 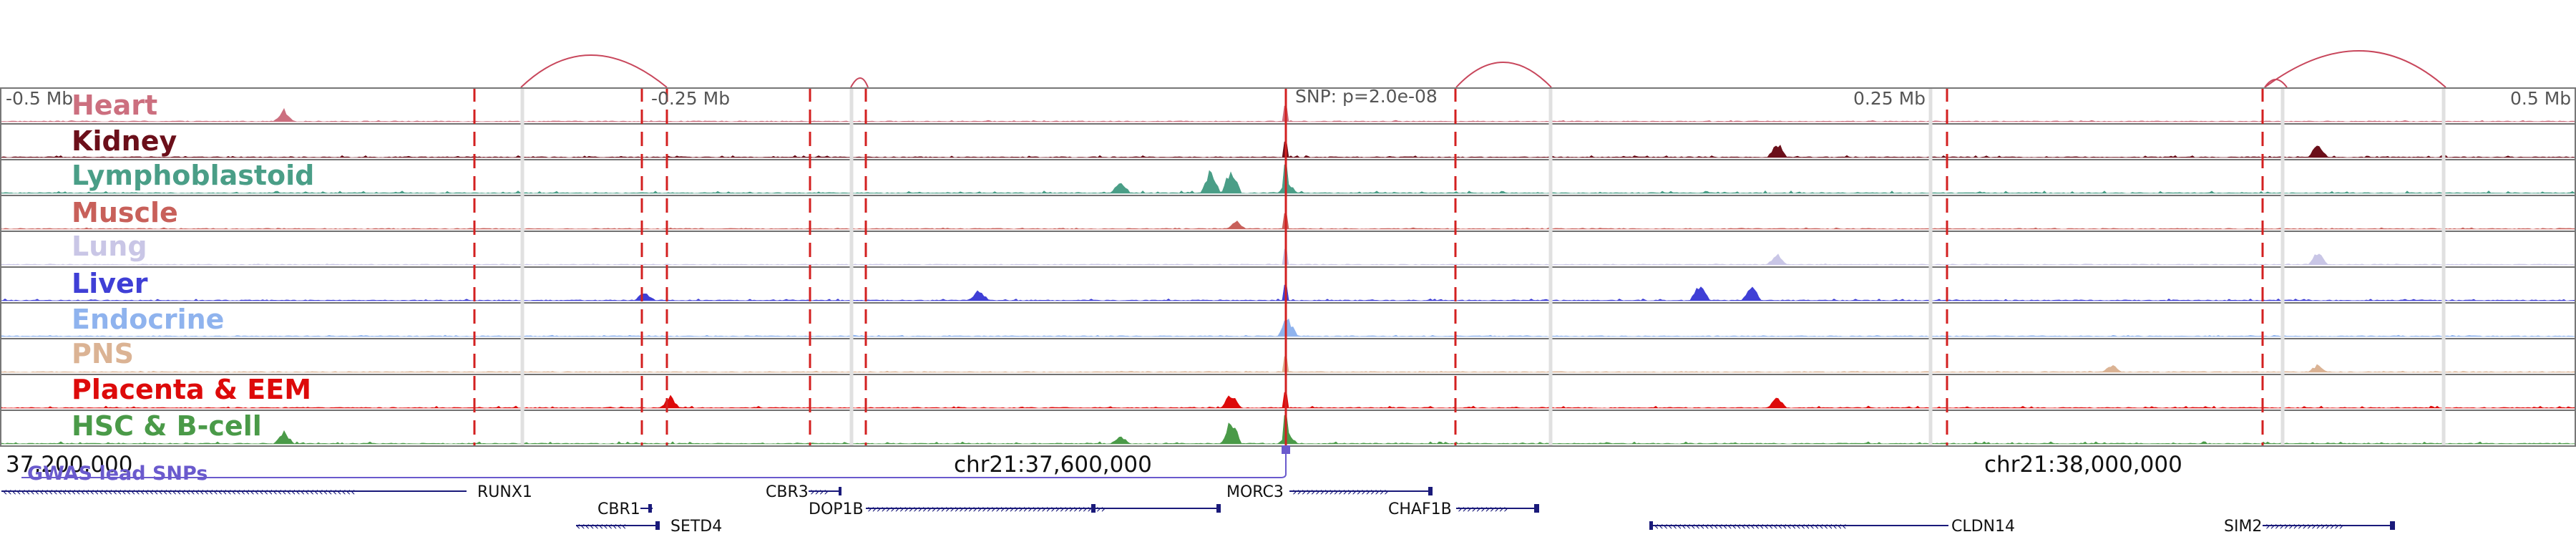 I want to click on track-label-heart: Heart, so click(x=114, y=105).